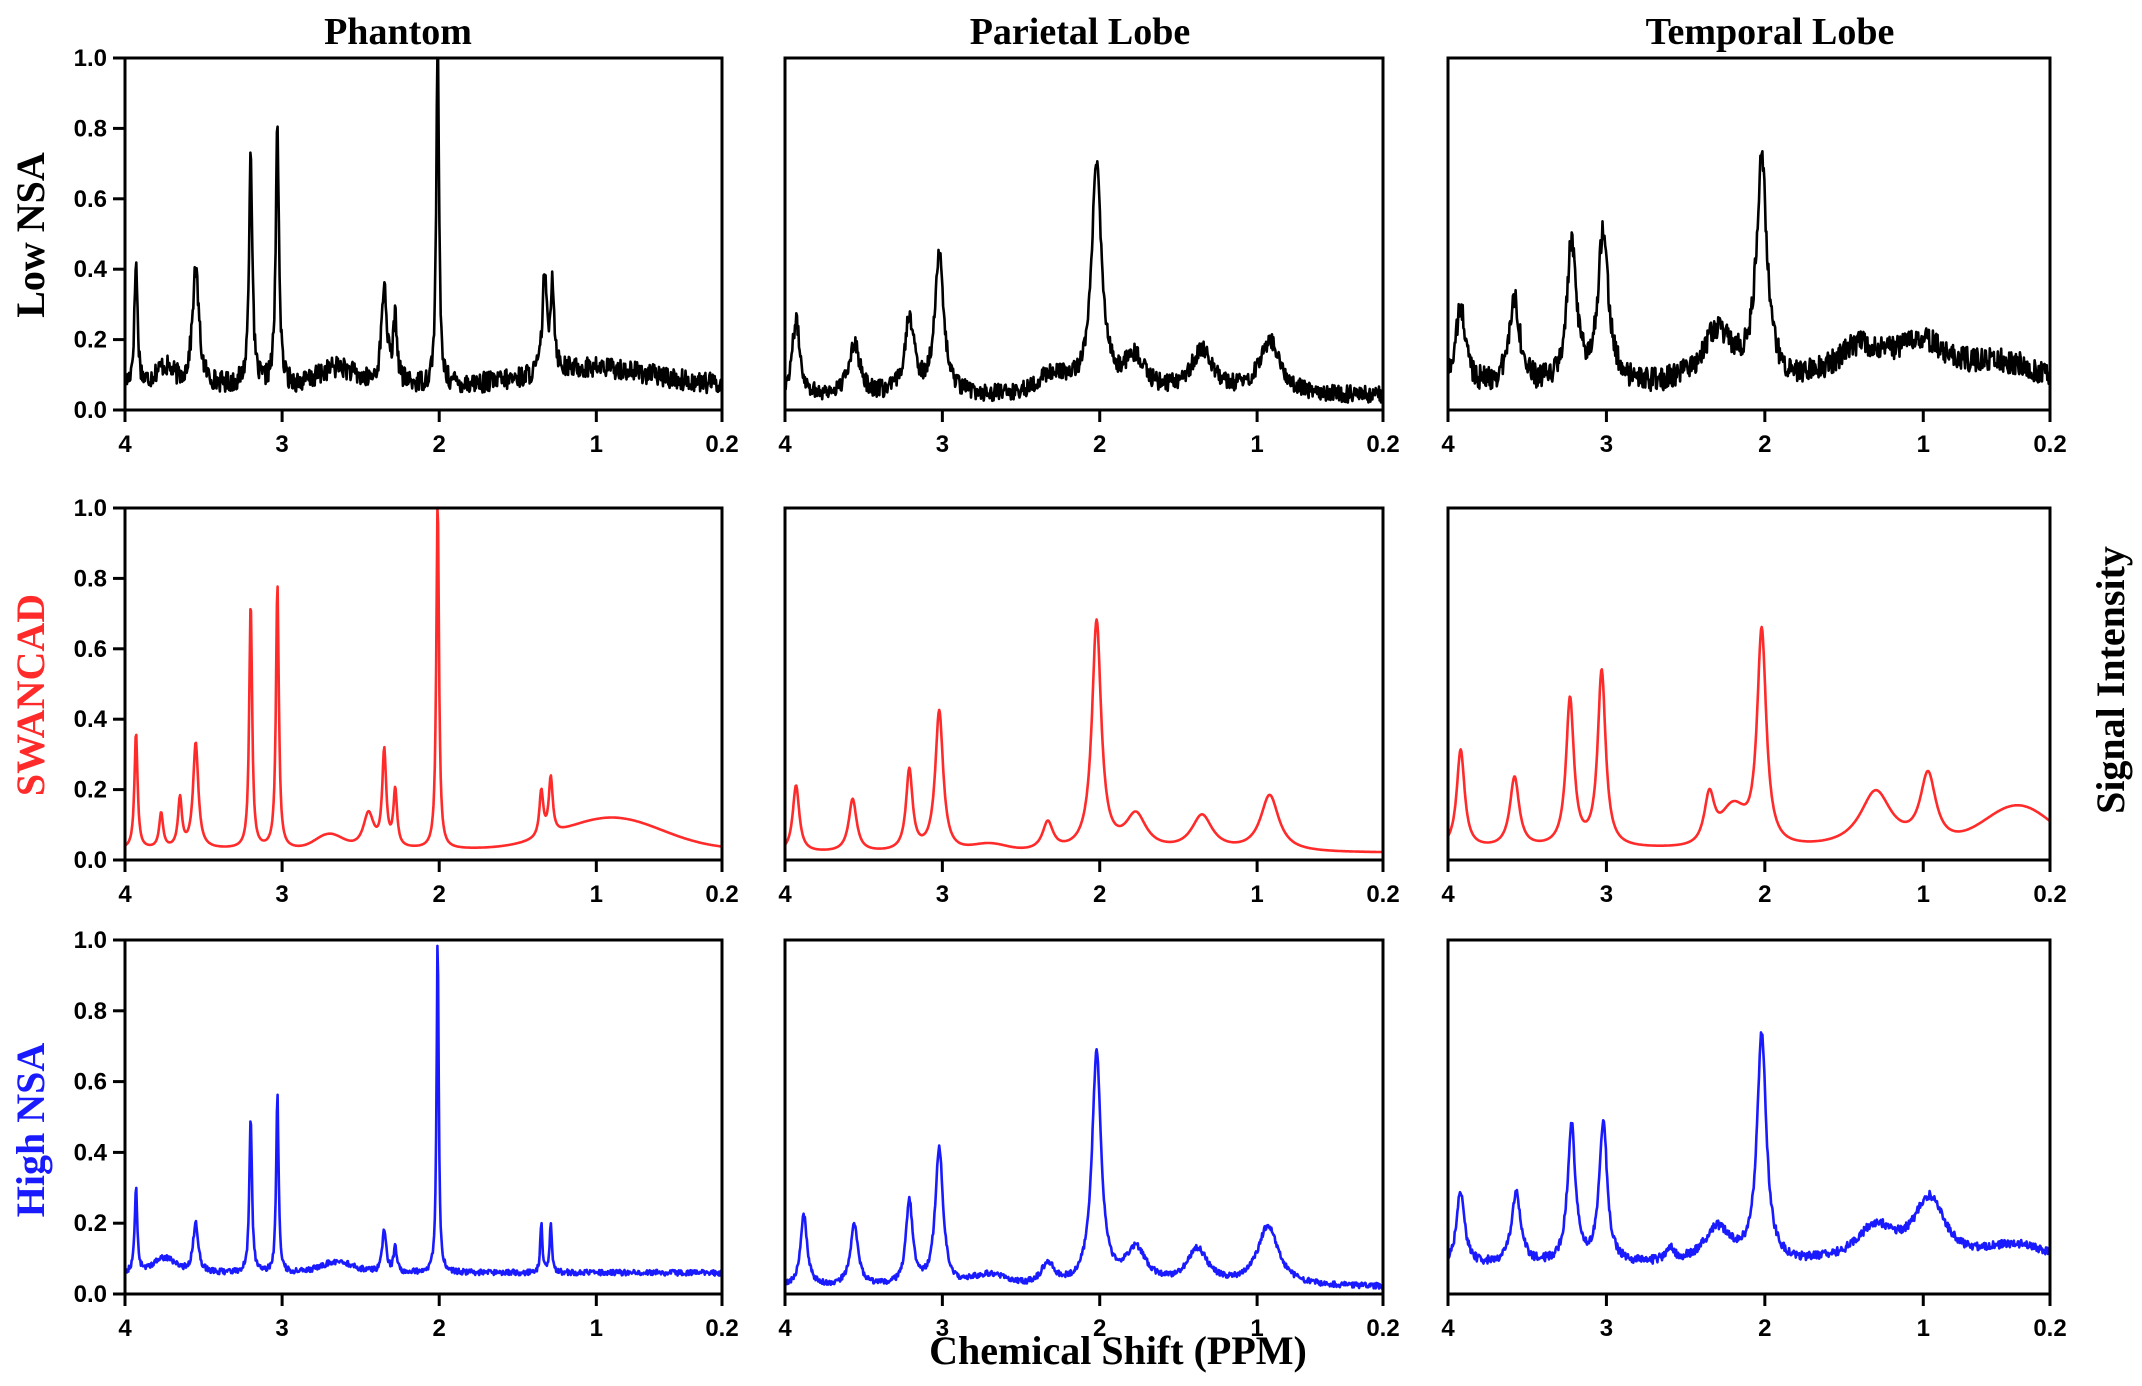  Describe the element at coordinates (30, 695) in the screenshot. I see `row-label-swancad: SWANCAD` at that location.